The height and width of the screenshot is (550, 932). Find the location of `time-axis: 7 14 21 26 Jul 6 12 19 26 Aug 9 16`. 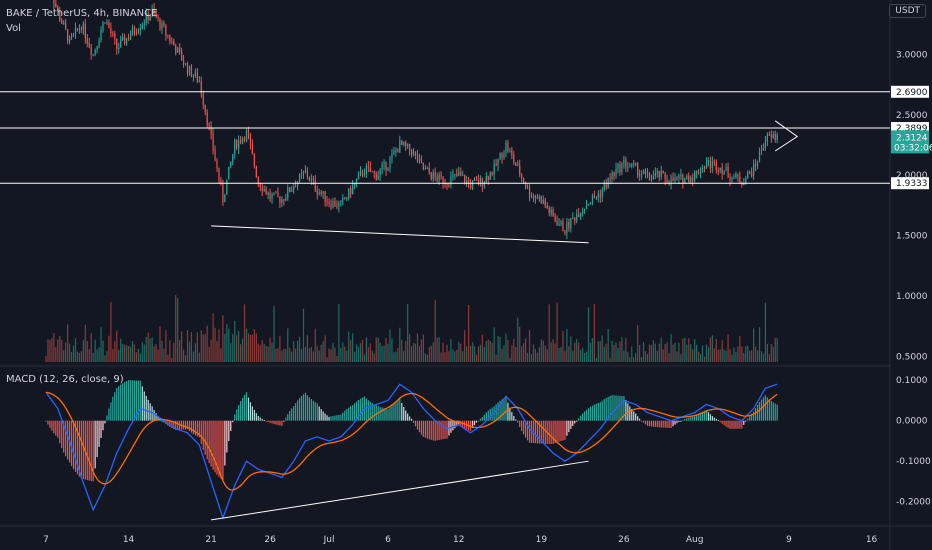

time-axis: 7 14 21 26 Jul 6 12 19 26 Aug 9 16 is located at coordinates (460, 540).